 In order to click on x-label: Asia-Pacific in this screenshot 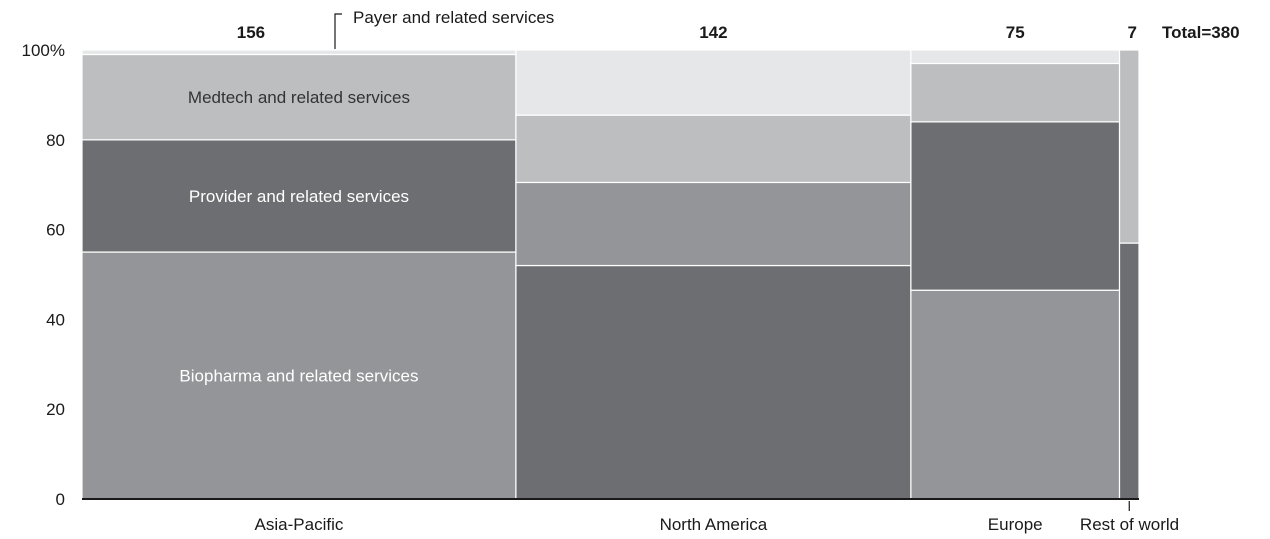, I will do `click(299, 524)`.